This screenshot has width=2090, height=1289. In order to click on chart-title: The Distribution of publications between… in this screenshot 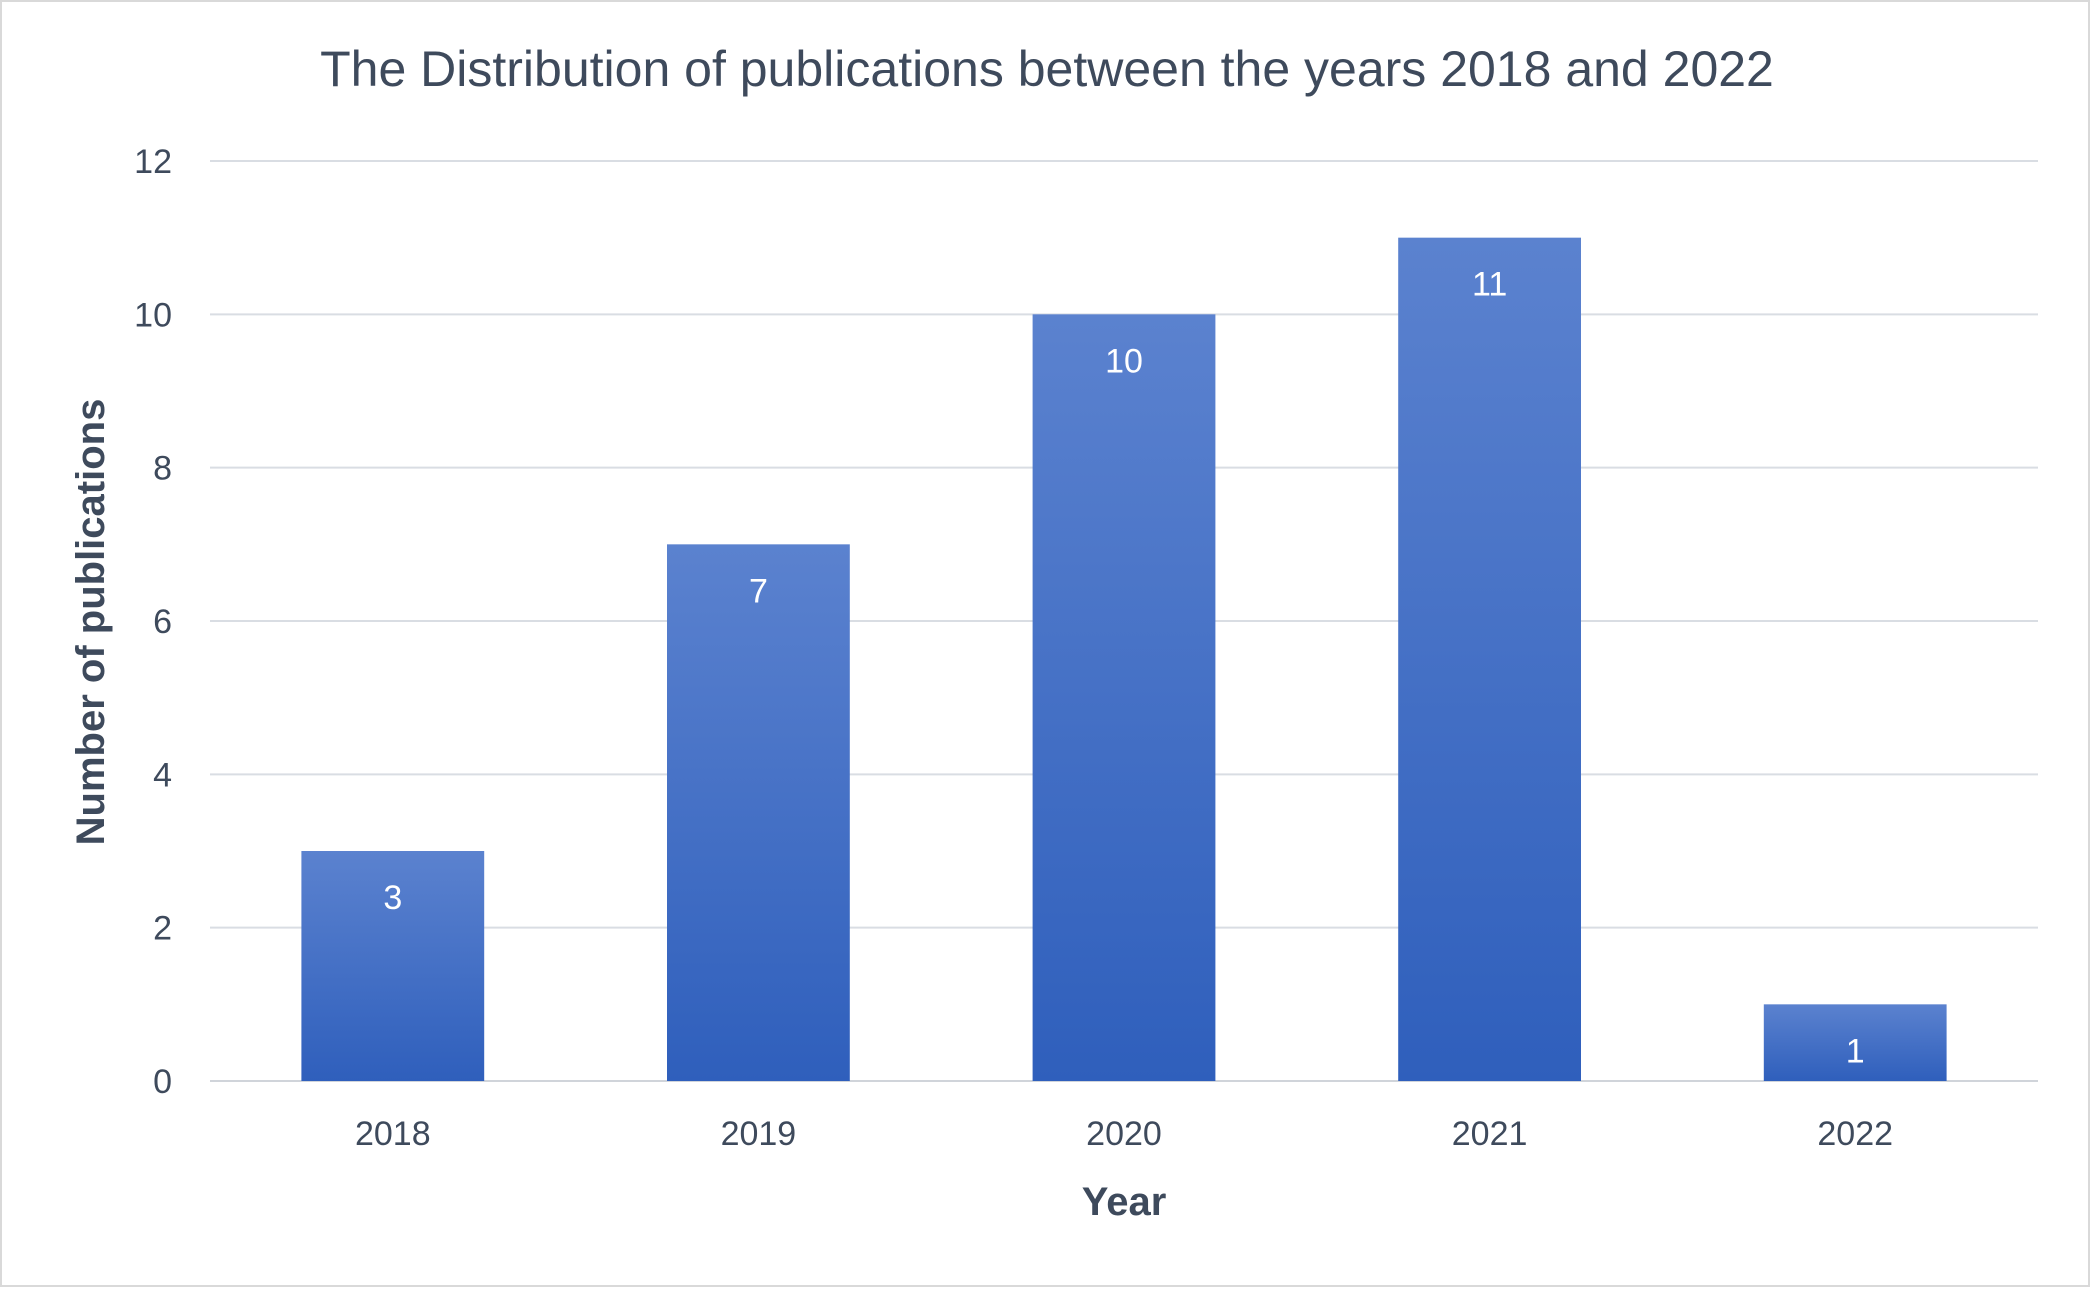, I will do `click(1047, 69)`.